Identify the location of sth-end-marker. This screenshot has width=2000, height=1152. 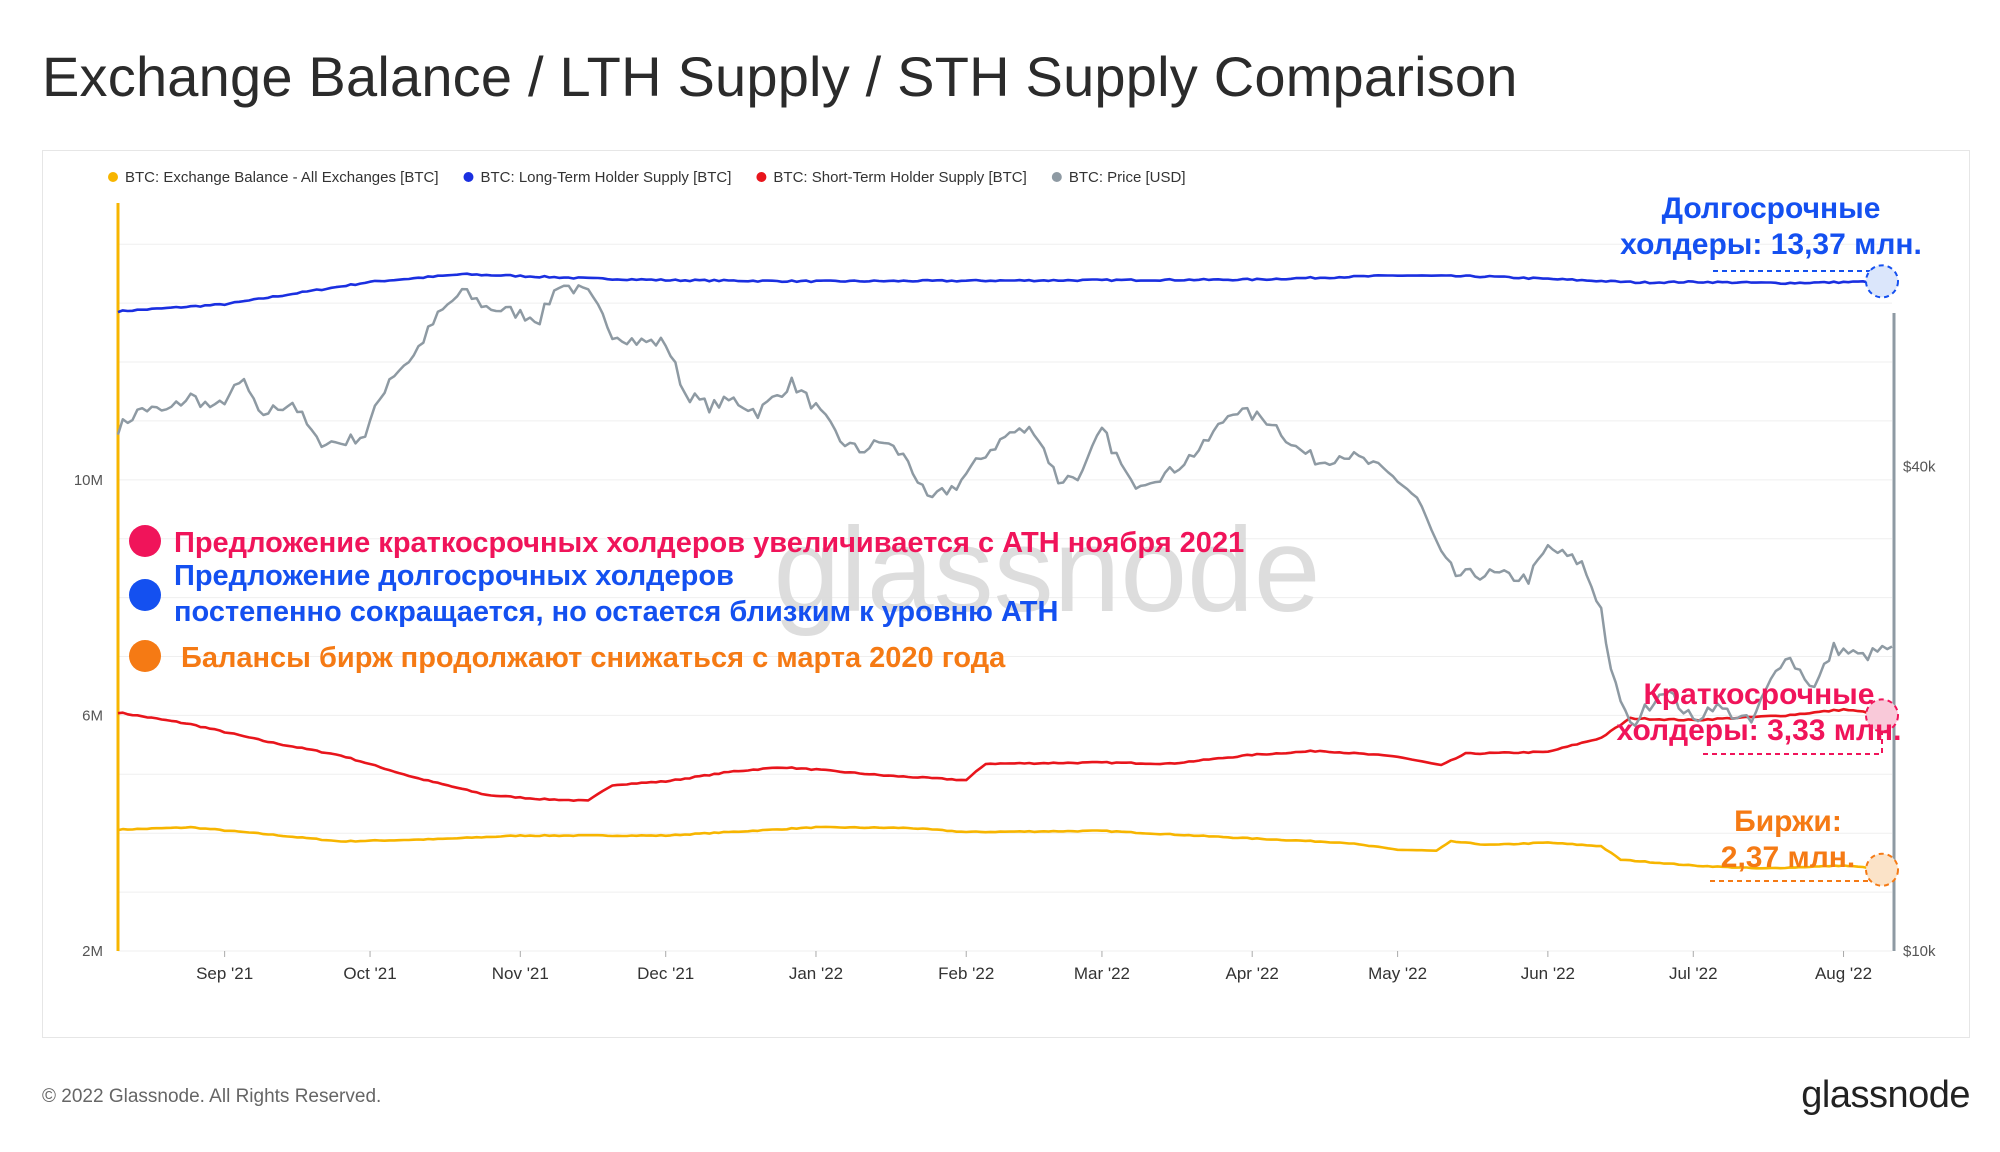
(1882, 715).